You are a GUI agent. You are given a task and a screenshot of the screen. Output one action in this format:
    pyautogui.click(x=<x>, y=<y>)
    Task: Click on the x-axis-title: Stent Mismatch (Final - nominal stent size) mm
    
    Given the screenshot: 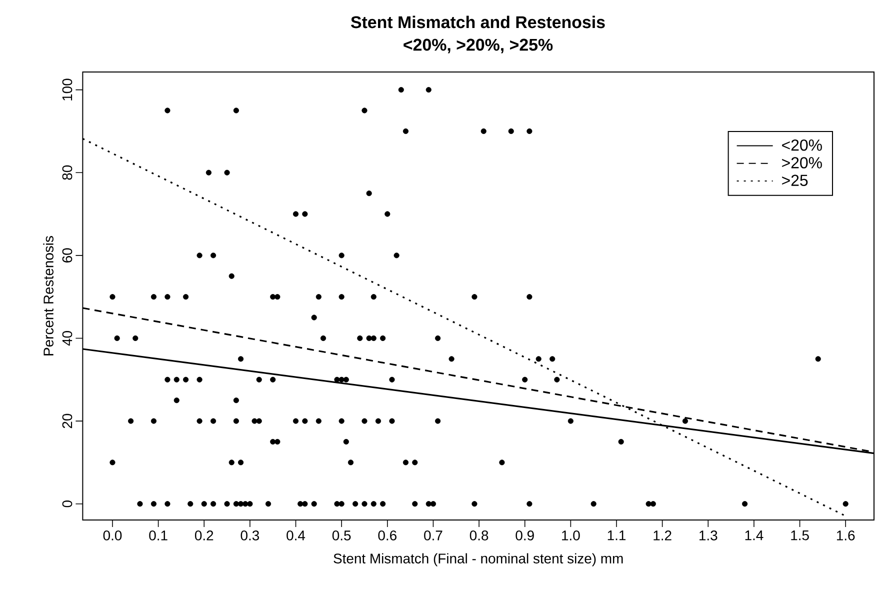 What is the action you would take?
    pyautogui.click(x=478, y=559)
    